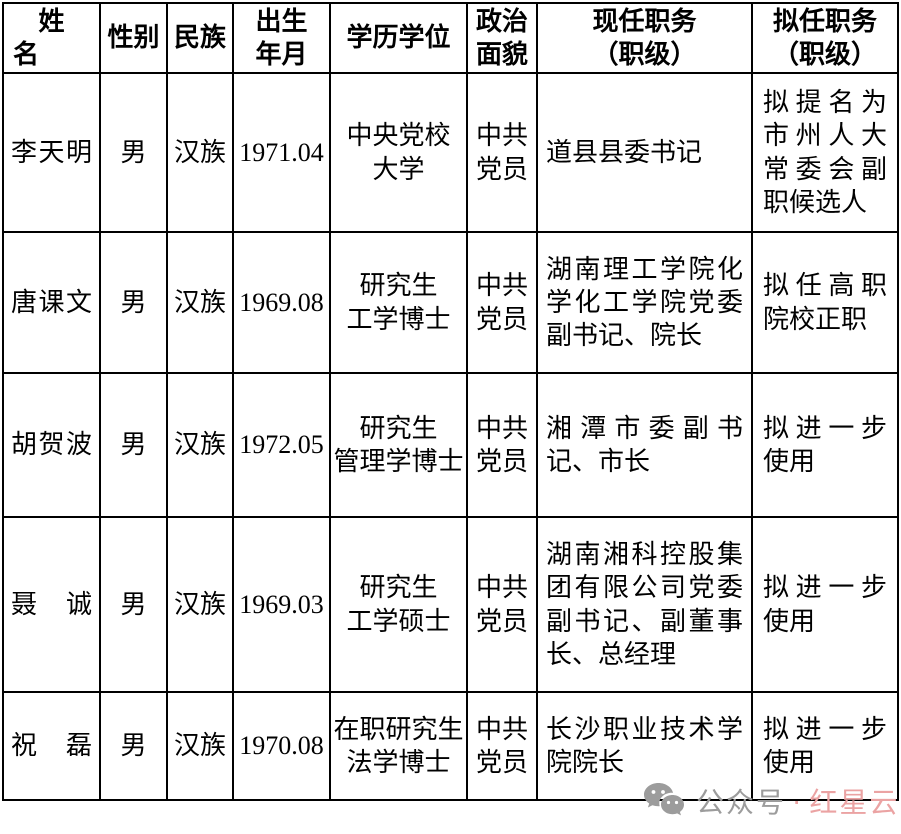 The height and width of the screenshot is (834, 901). I want to click on column-header-proposed-position: 拟任职务 （职级）, so click(825, 38).